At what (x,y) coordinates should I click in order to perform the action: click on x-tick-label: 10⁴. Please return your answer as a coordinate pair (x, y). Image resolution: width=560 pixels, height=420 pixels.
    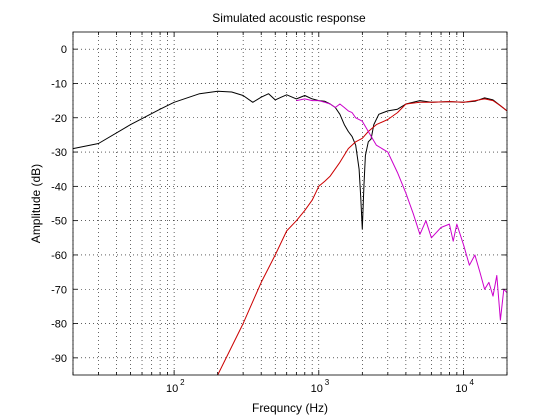
    Looking at the image, I should click on (464, 386).